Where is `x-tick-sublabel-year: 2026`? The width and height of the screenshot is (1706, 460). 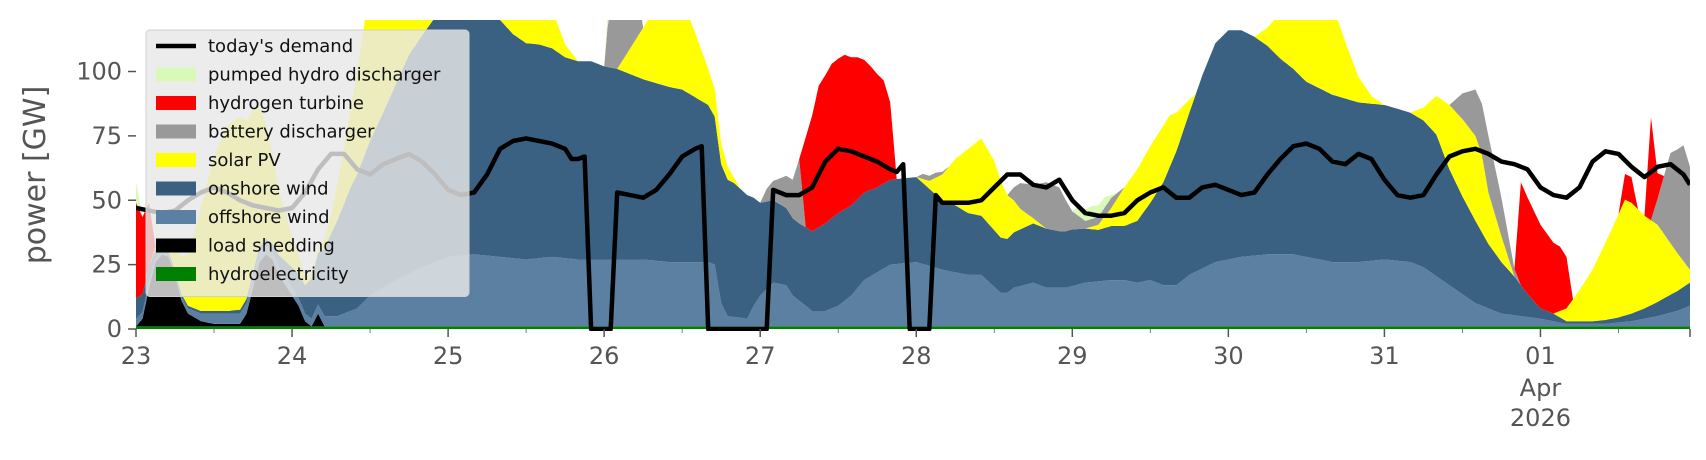
x-tick-sublabel-year: 2026 is located at coordinates (1540, 418).